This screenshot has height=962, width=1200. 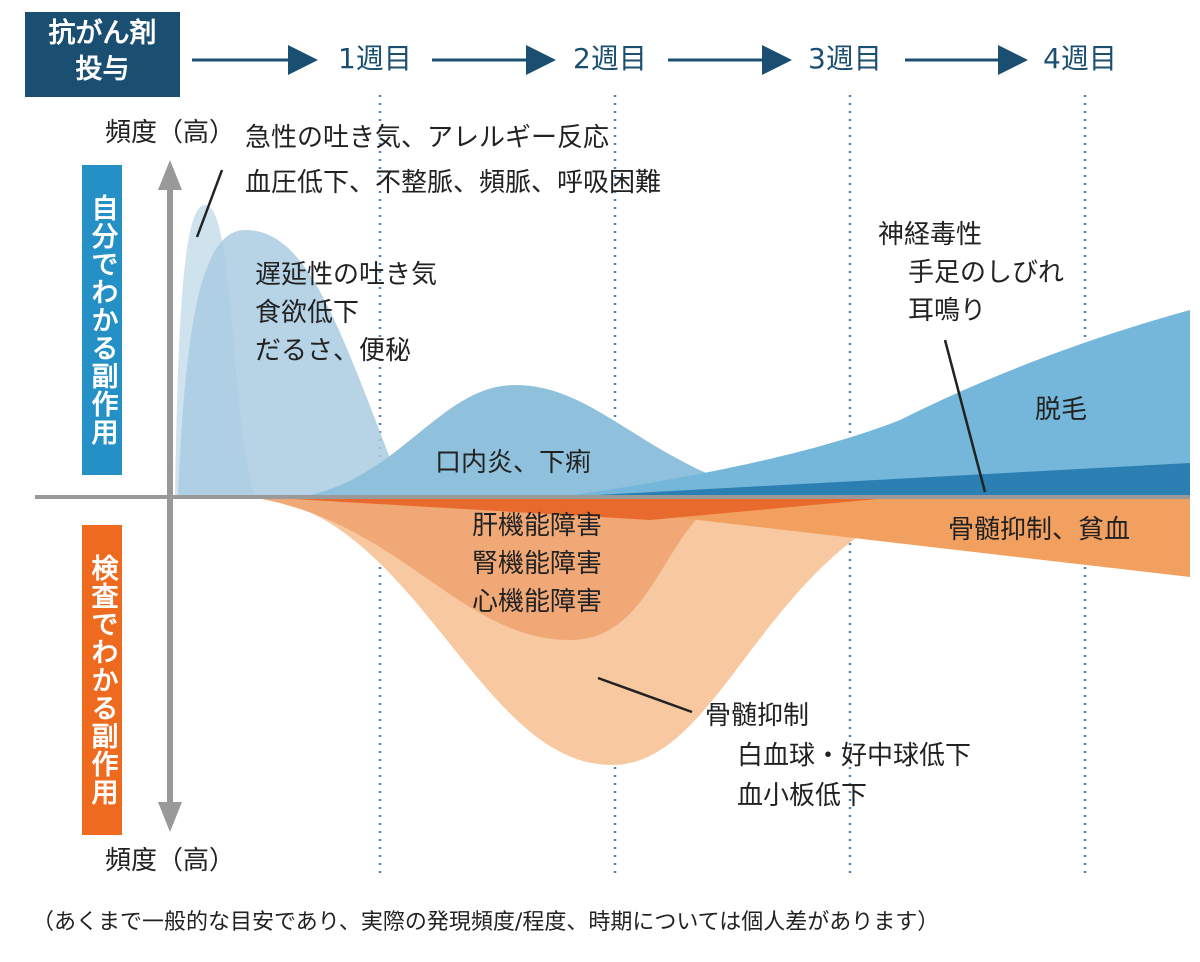 What do you see at coordinates (375, 58) in the screenshot?
I see `week-label: 1週目` at bounding box center [375, 58].